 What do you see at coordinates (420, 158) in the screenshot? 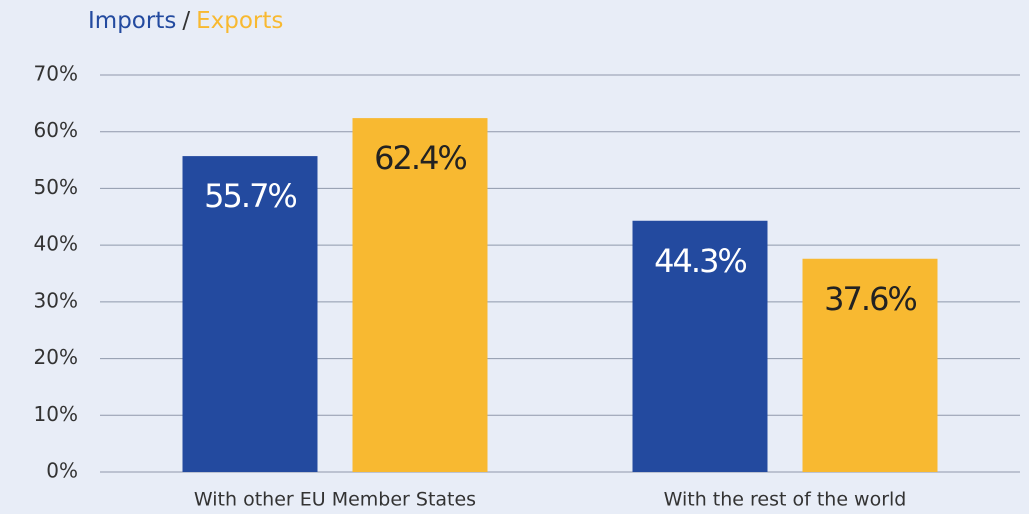
I see `value-label: 62.4%` at bounding box center [420, 158].